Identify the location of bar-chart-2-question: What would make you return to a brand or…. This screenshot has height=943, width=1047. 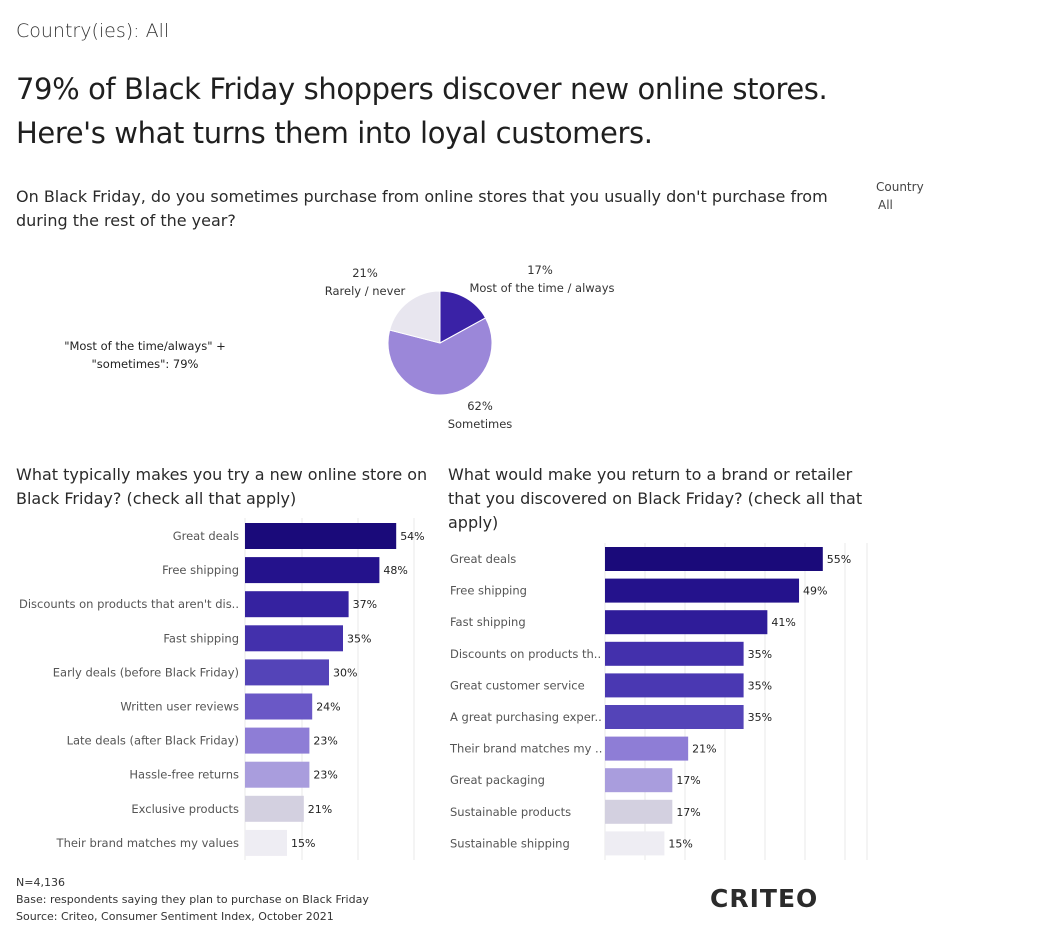
(655, 498).